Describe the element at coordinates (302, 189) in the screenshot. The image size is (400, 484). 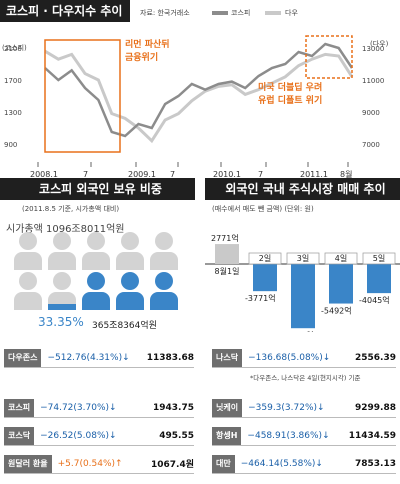
I see `trade-title: 외국인 국내 주식시장 매매 추이` at that location.